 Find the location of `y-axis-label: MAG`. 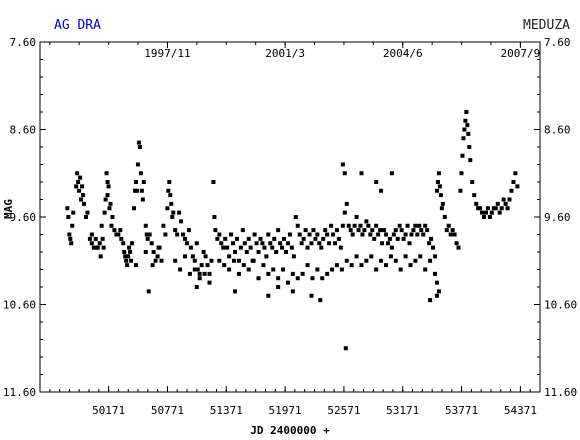

y-axis-label: MAG is located at coordinates (8, 209).